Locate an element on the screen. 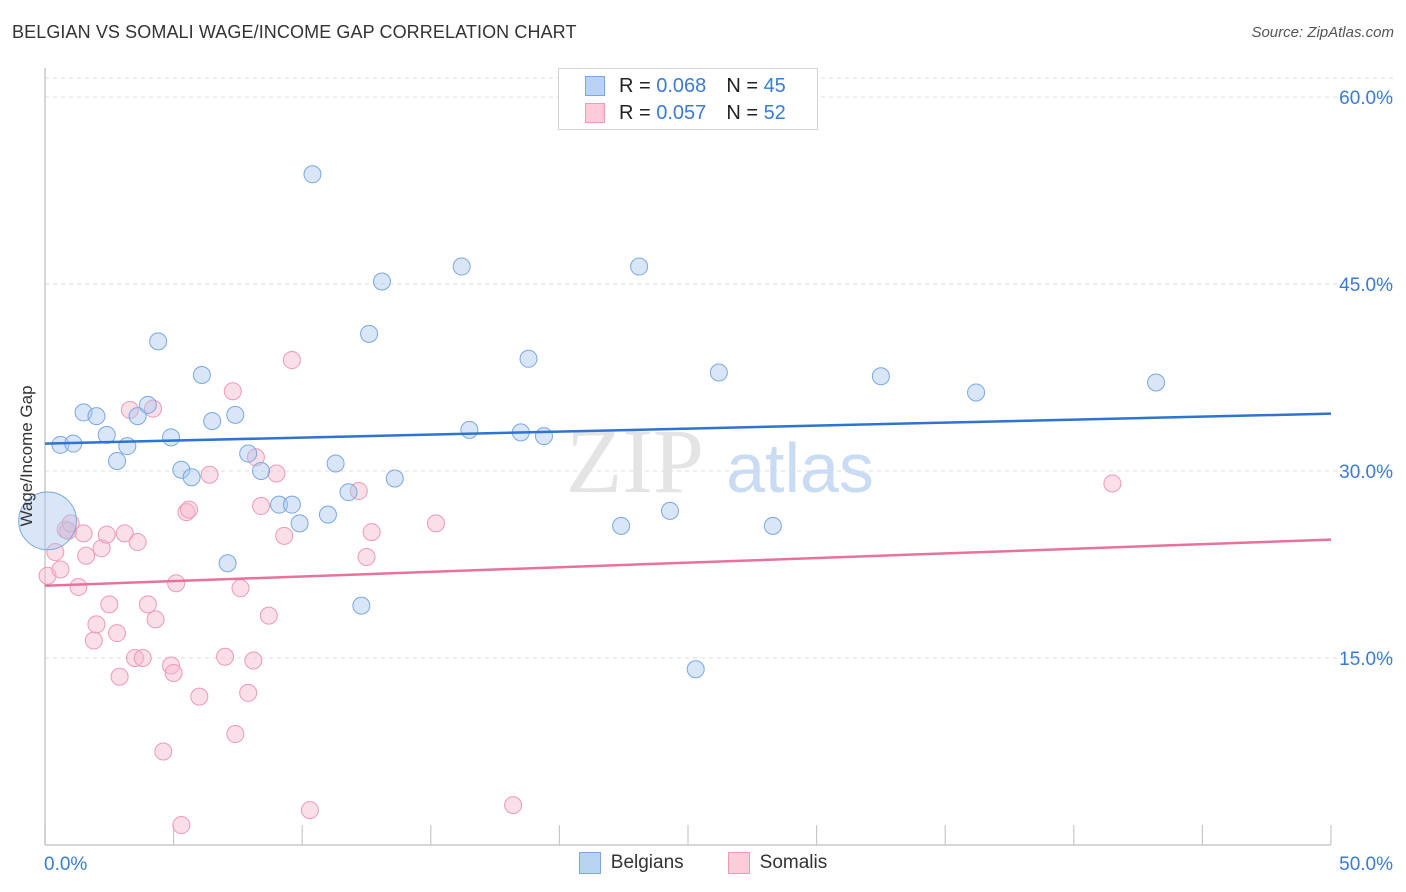 The image size is (1406, 892). x-tick-label-min: 0.0% is located at coordinates (65, 864).